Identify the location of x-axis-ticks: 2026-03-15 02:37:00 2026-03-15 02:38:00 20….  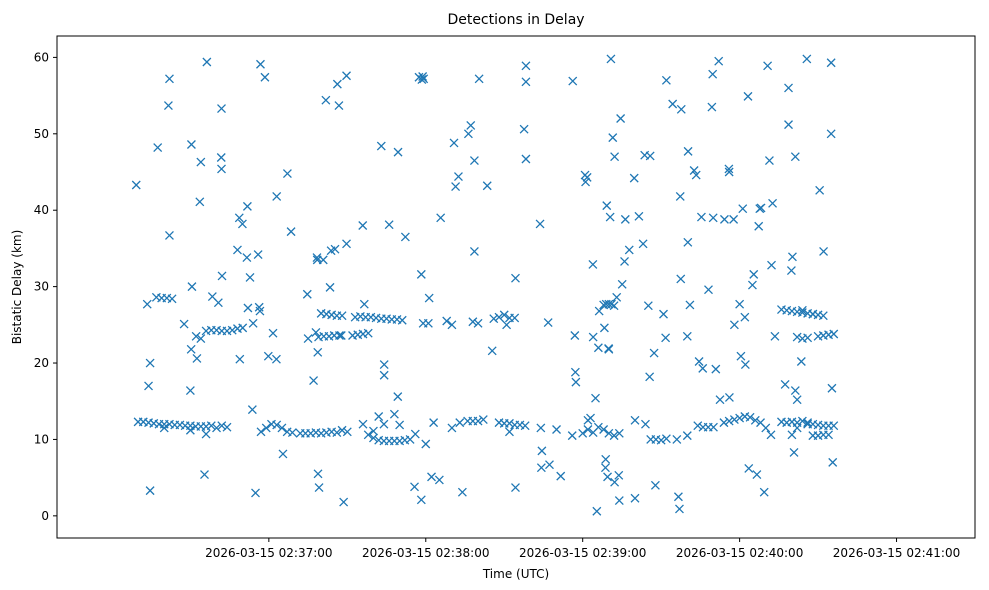
(582, 549).